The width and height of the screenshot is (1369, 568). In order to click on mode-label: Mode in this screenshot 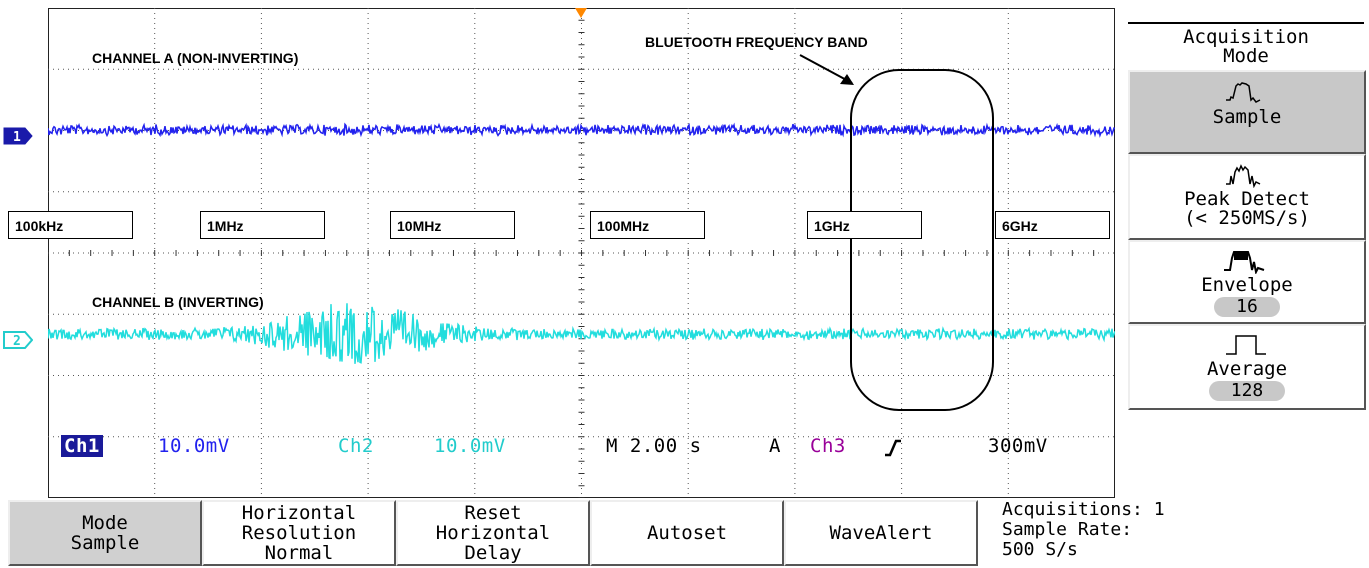, I will do `click(105, 523)`.